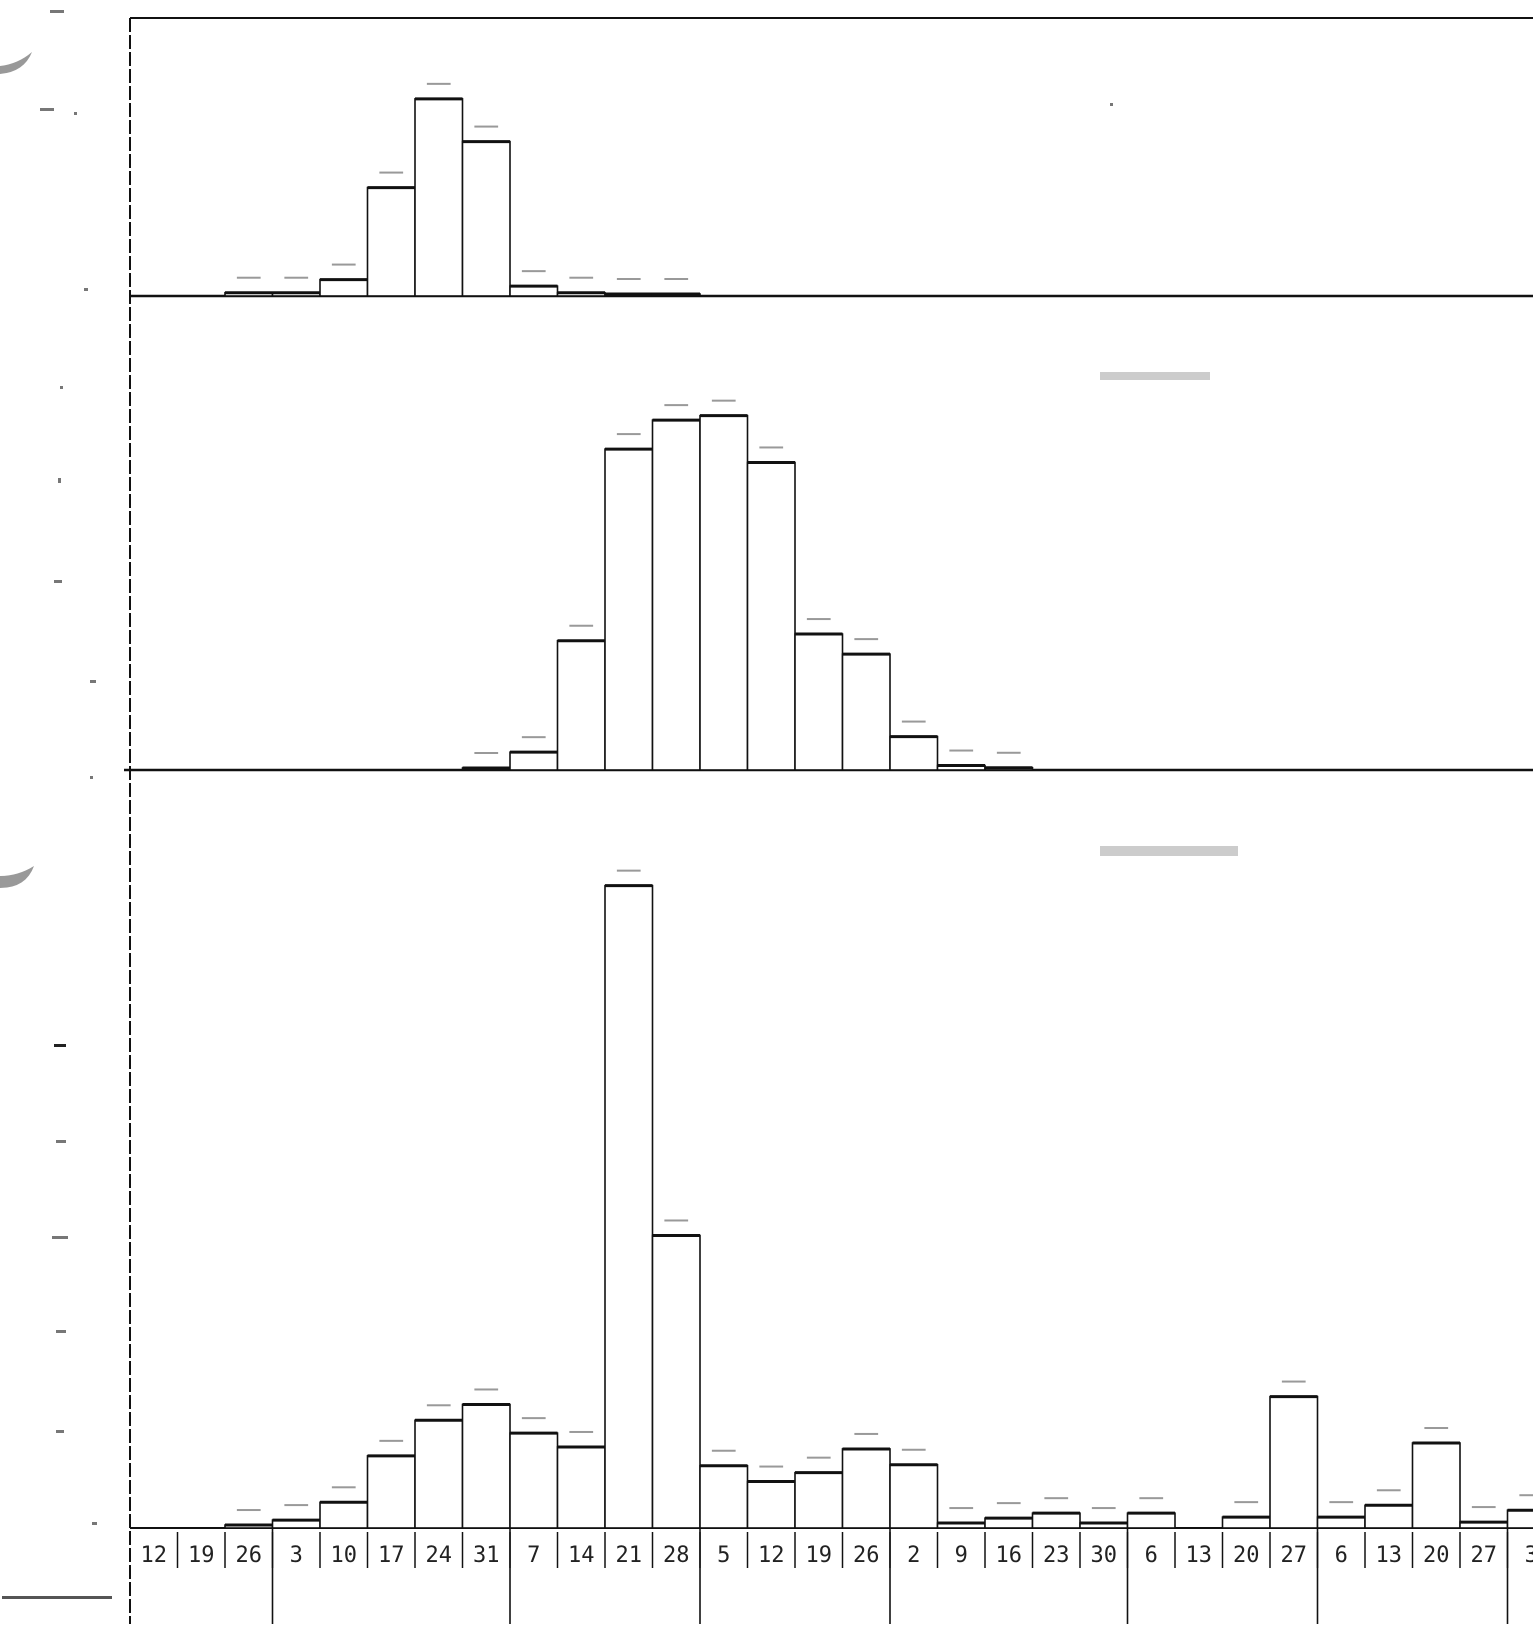 This screenshot has height=1628, width=1533. Describe the element at coordinates (1199, 1555) in the screenshot. I see `x-tick-label-22: 13` at that location.